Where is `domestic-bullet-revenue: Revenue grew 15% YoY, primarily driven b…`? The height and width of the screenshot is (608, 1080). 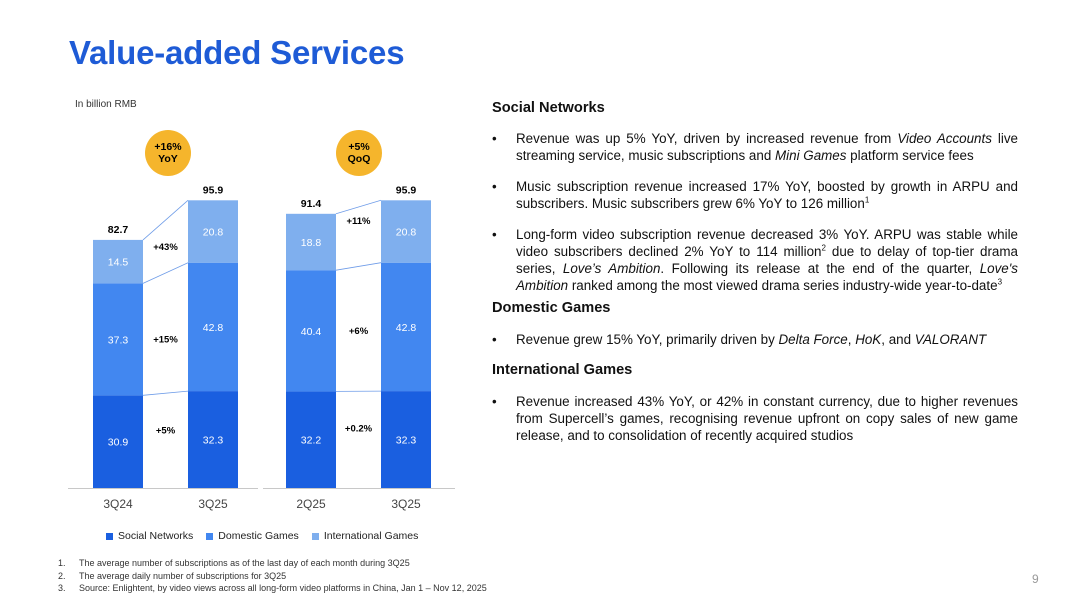
domestic-bullet-revenue: Revenue grew 15% YoY, primarily driven b… is located at coordinates (755, 339).